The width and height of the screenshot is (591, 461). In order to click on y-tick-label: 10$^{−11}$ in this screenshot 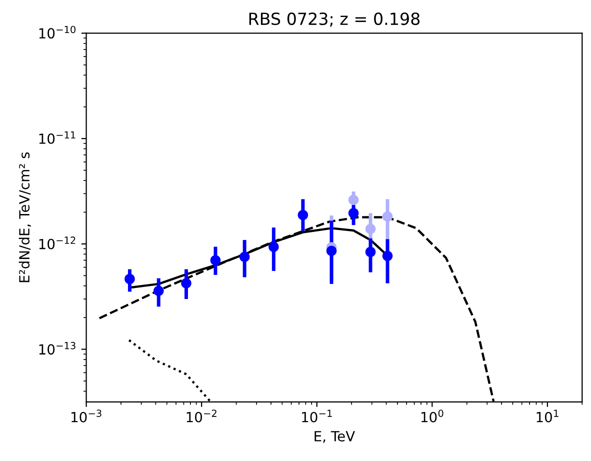, I will do `click(57, 137)`.